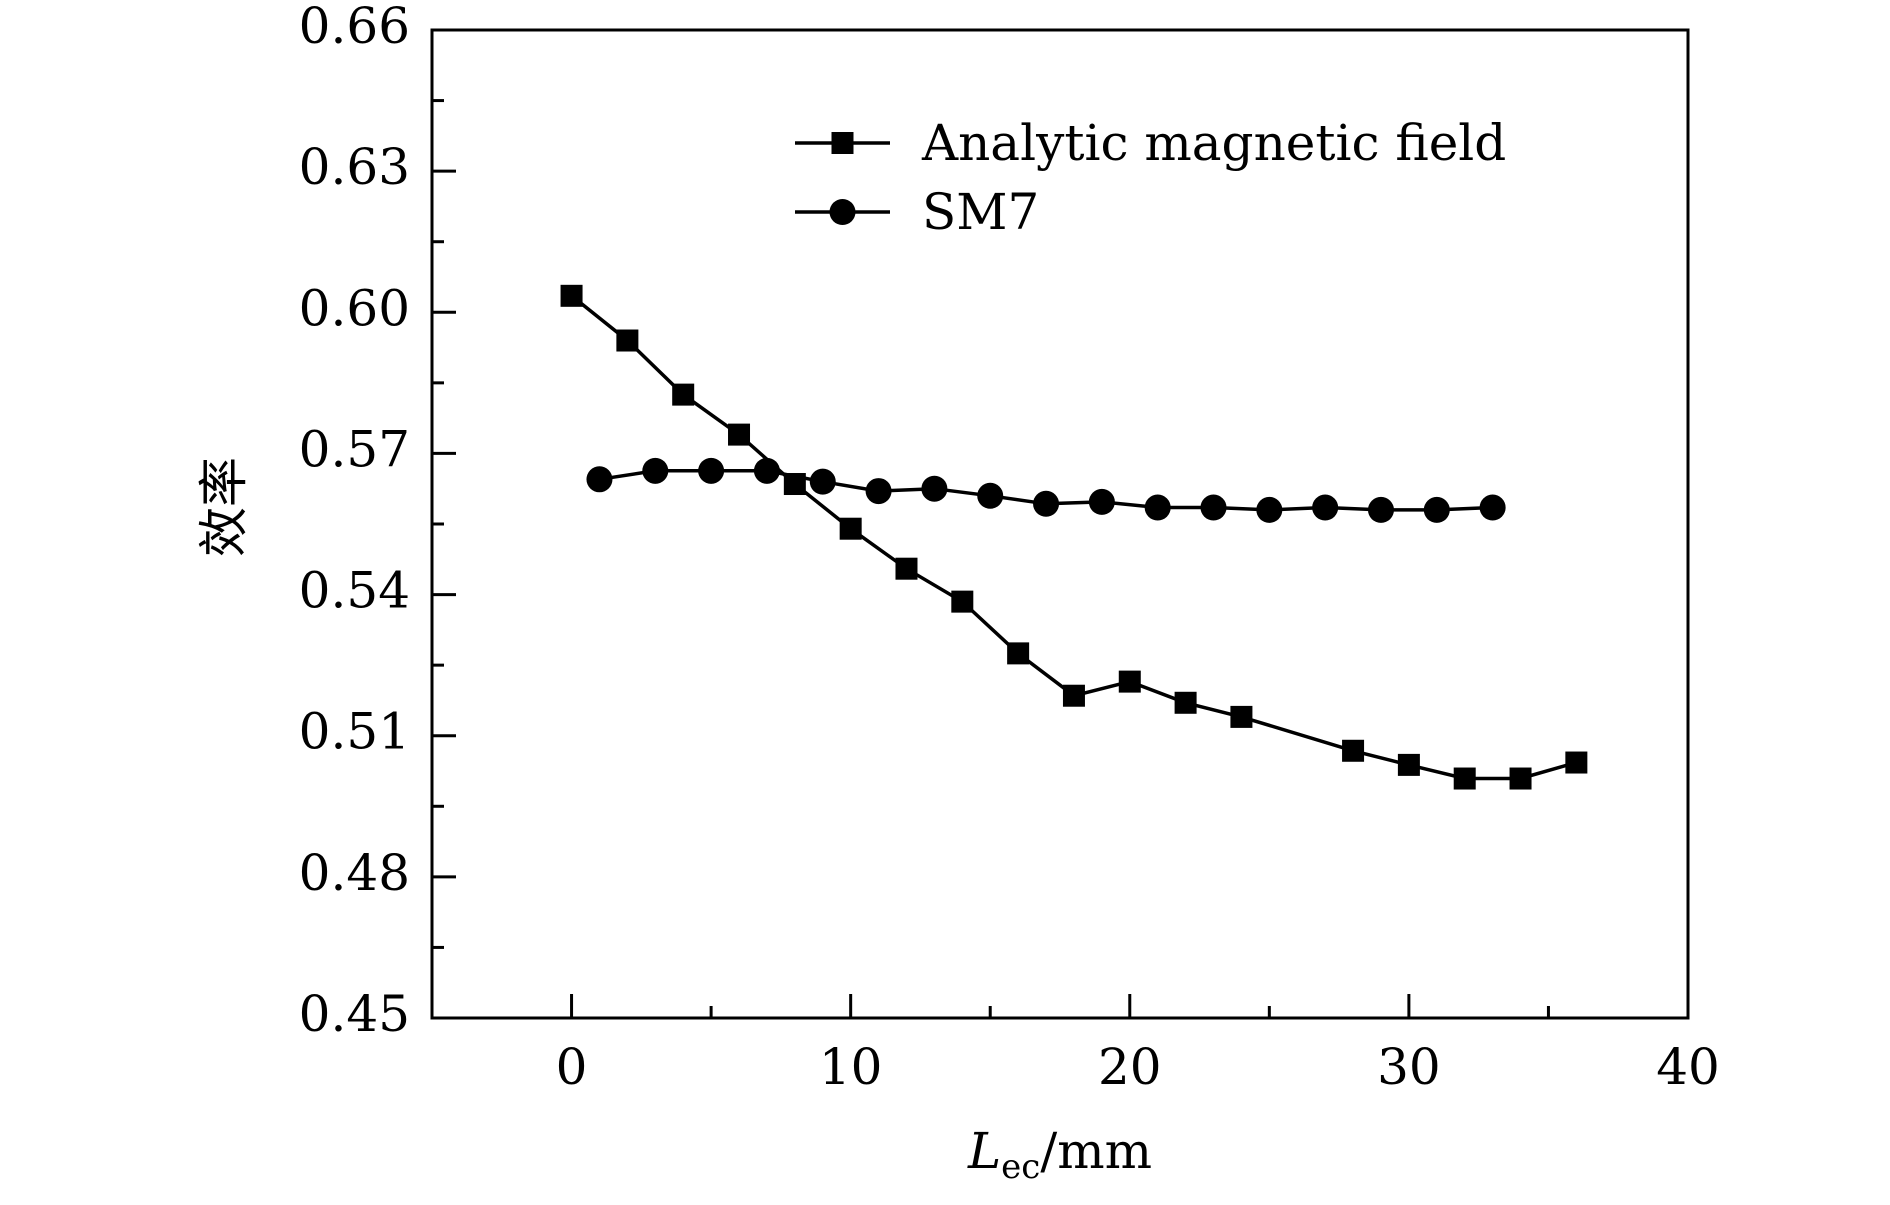  Describe the element at coordinates (354, 873) in the screenshot. I see `y-tick-label: 0.48` at that location.